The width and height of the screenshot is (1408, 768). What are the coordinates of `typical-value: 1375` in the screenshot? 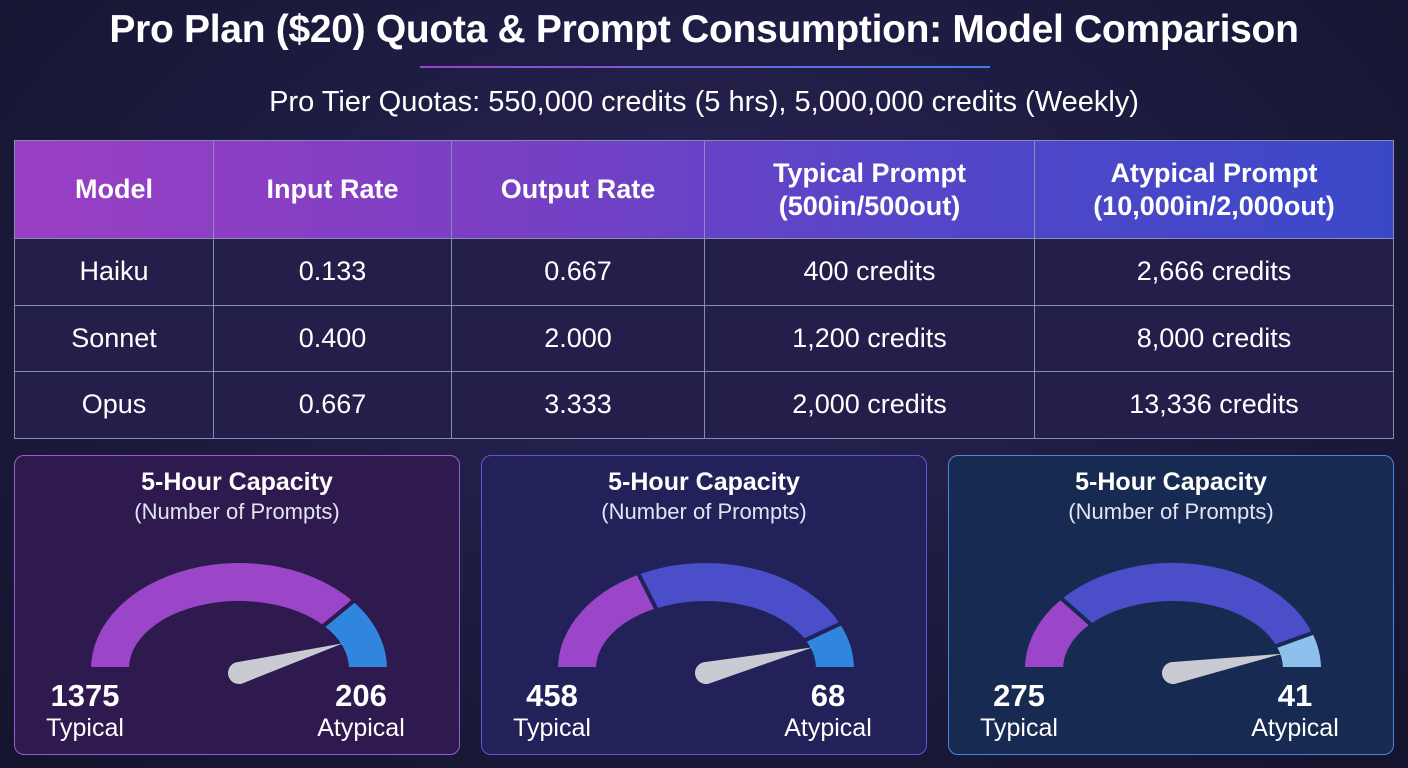 It's located at (85, 695).